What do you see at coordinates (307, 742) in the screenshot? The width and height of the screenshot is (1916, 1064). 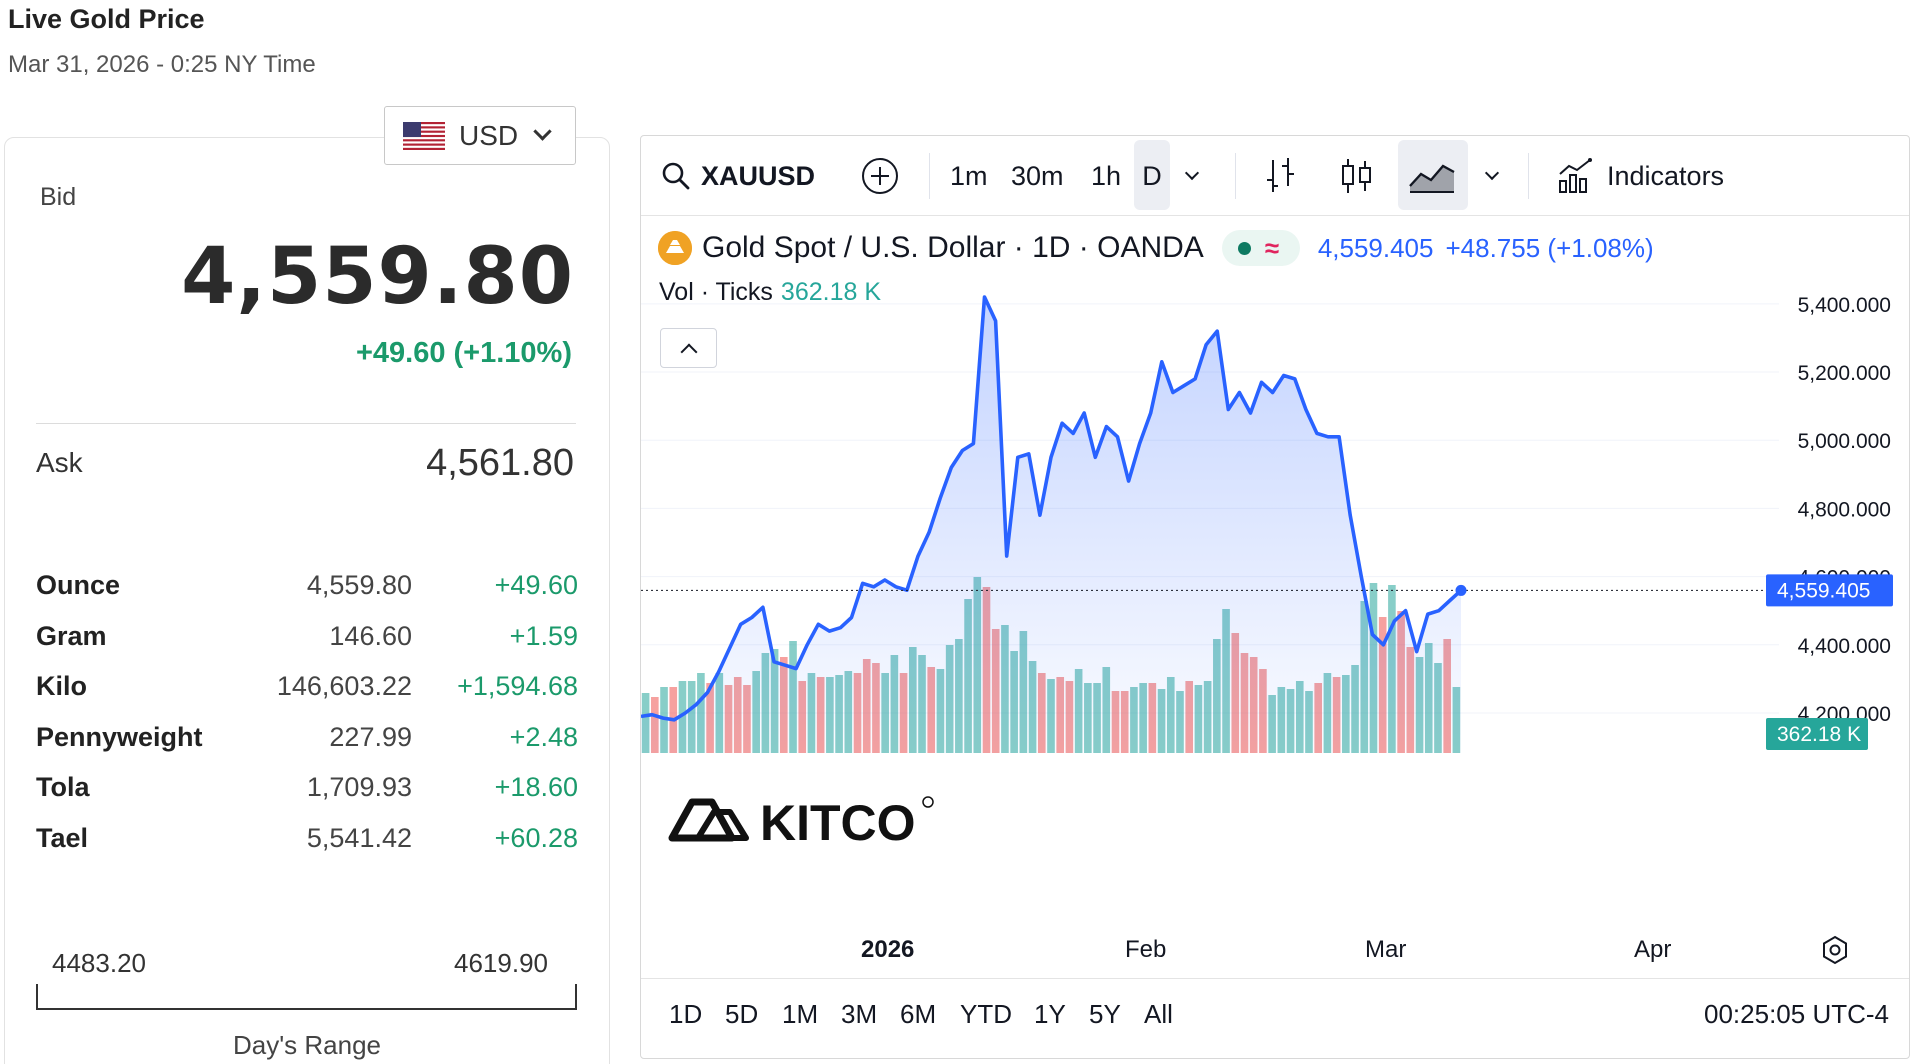 I see `unit-row-pennyweight: Pennyweight 227.99 +2.48` at bounding box center [307, 742].